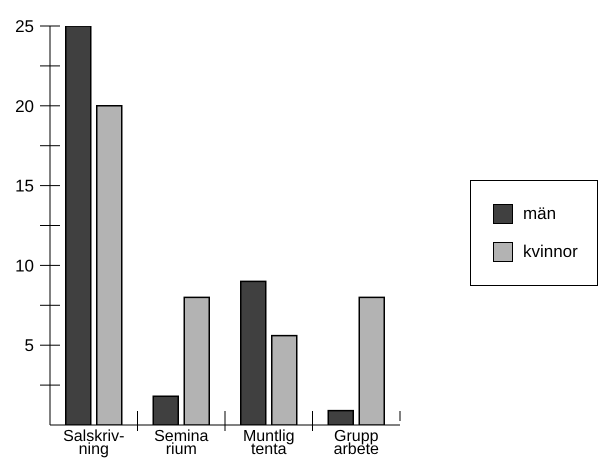 This screenshot has width=598, height=465. What do you see at coordinates (181, 443) in the screenshot?
I see `x-tick-label: Semina rium` at bounding box center [181, 443].